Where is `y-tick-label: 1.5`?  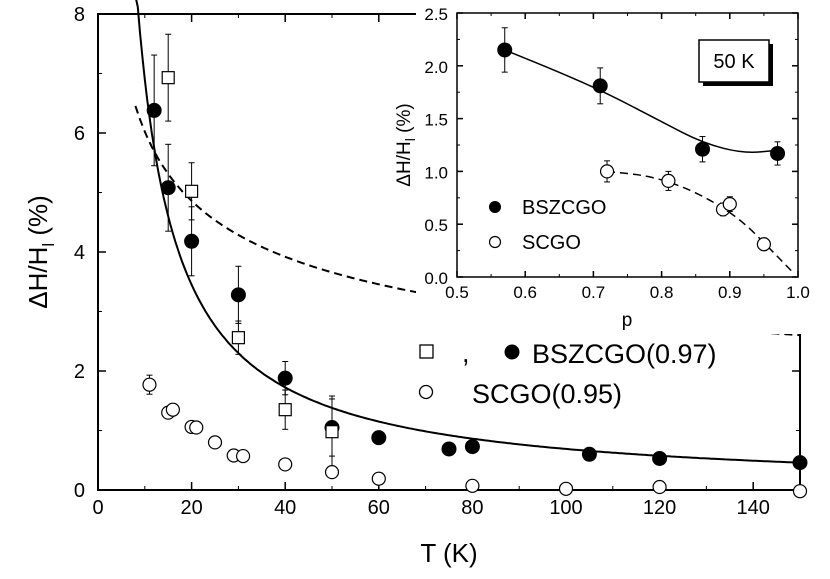 y-tick-label: 1.5 is located at coordinates (436, 120).